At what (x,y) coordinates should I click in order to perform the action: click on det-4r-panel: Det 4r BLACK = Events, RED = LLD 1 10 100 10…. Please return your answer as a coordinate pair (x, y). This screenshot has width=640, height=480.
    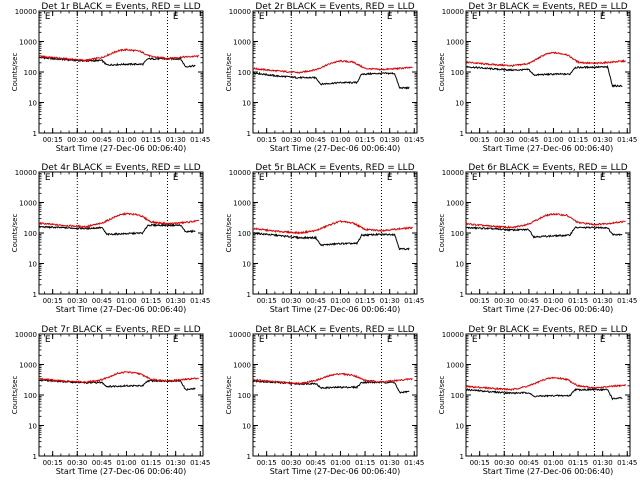
    Looking at the image, I should click on (110, 238).